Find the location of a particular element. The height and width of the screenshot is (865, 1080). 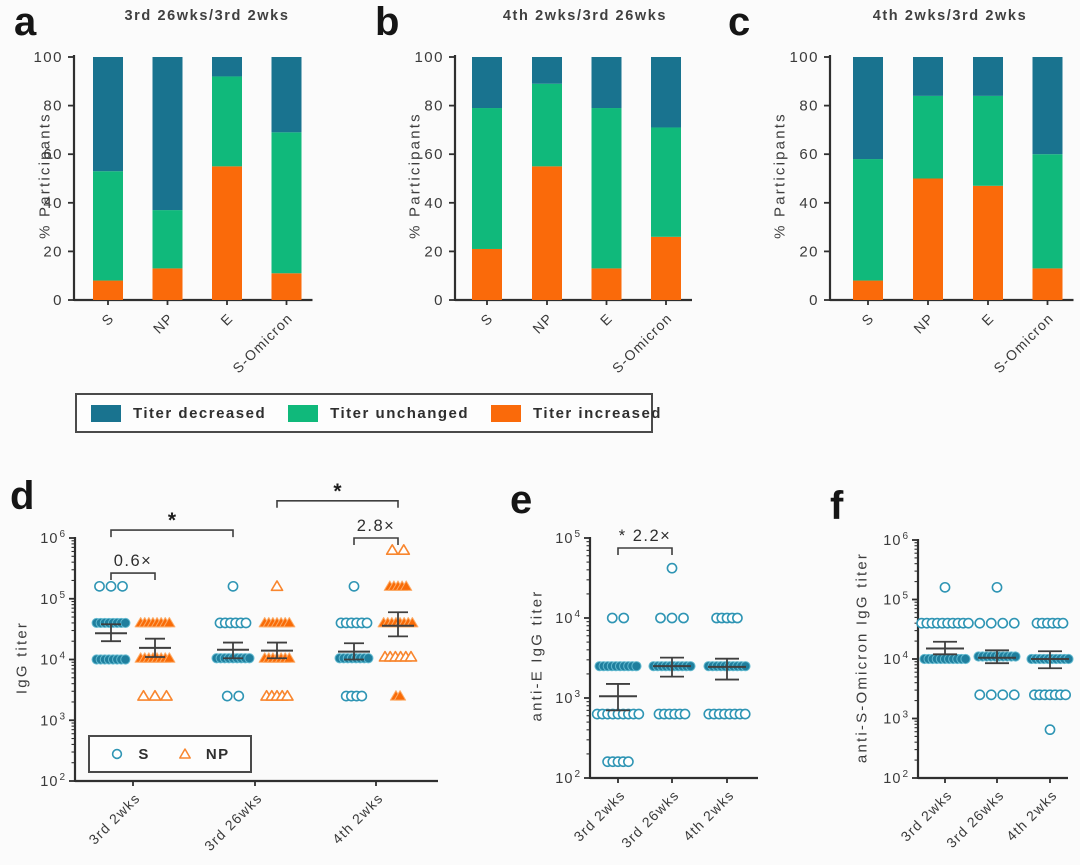

panel-a-letter: a is located at coordinates (25, 22).